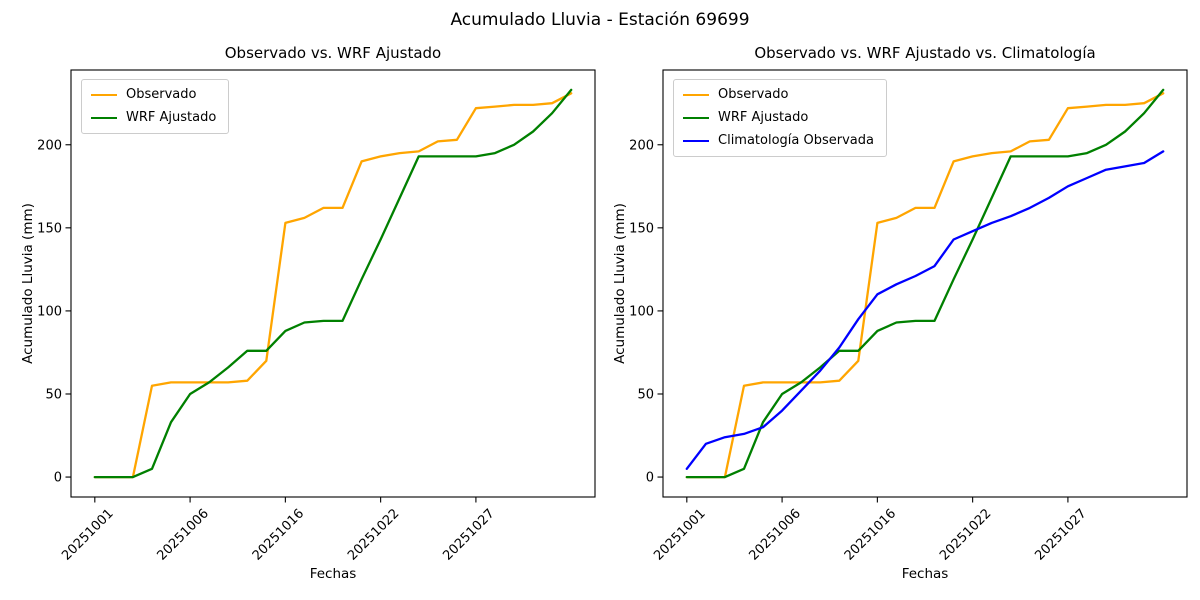 The image size is (1200, 600). What do you see at coordinates (796, 140) in the screenshot?
I see `legend-label-climatologia-observada: Climatología Observada` at bounding box center [796, 140].